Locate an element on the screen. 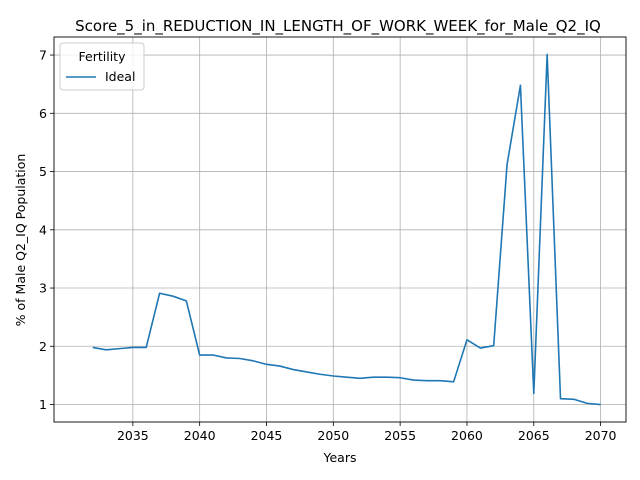  x-tick-label: 2035 is located at coordinates (133, 435).